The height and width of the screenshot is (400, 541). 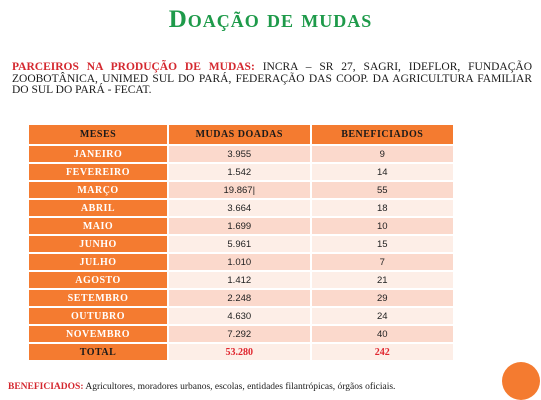 What do you see at coordinates (382, 190) in the screenshot?
I see `beneficiados-cell: 55` at bounding box center [382, 190].